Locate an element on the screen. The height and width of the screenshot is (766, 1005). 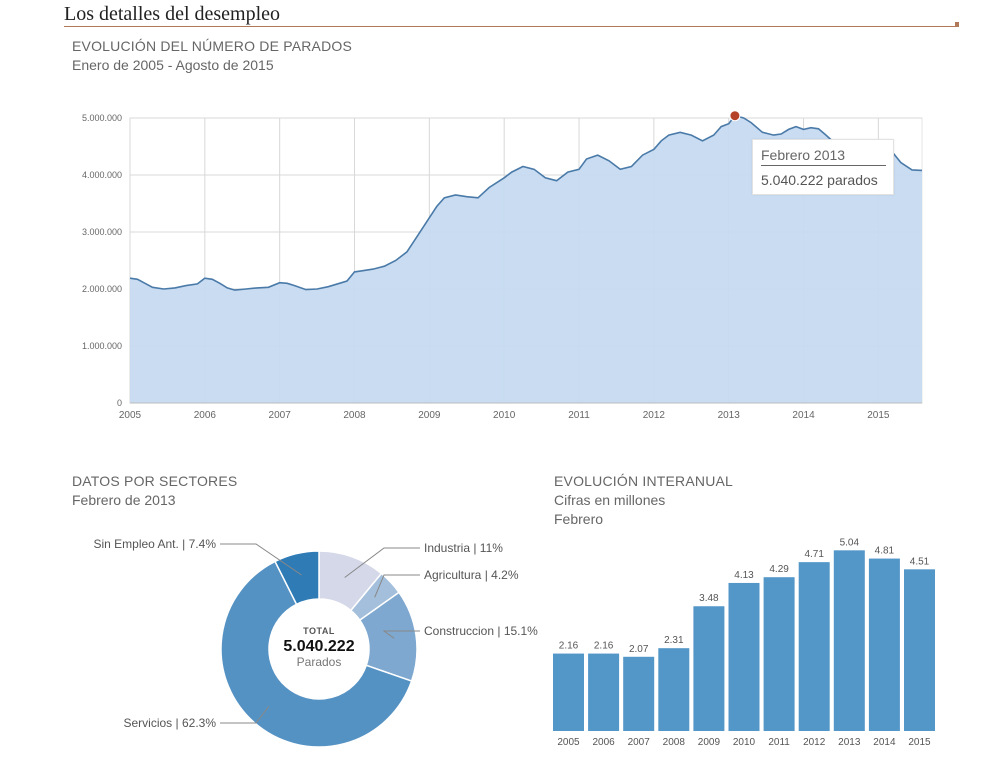
bar-2012 is located at coordinates (814, 646).